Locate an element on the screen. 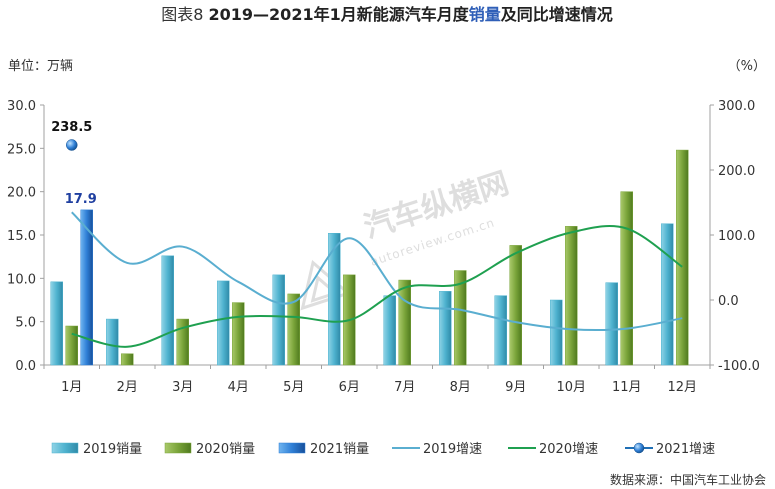 The image size is (775, 489). y-left-tick-label: 25.0 is located at coordinates (21, 149).